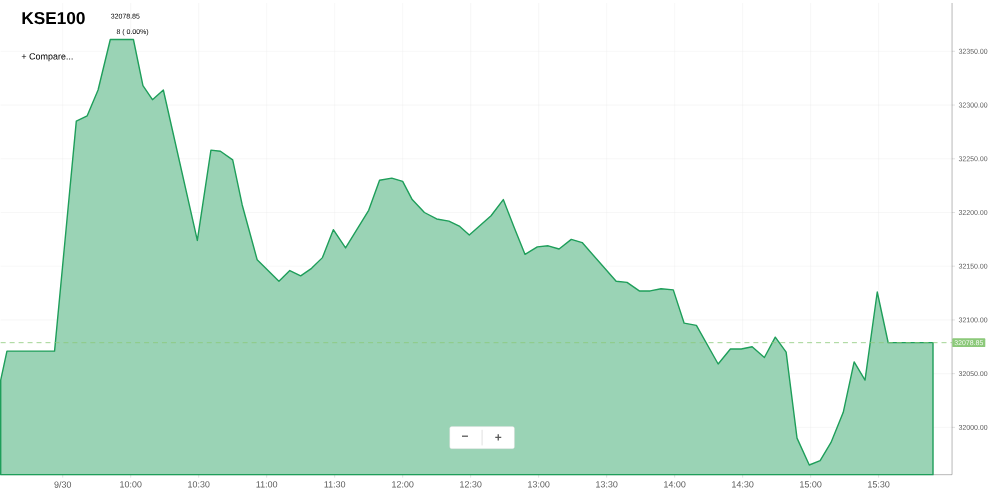  Describe the element at coordinates (53, 18) in the screenshot. I see `chart-title: KSE100` at that location.